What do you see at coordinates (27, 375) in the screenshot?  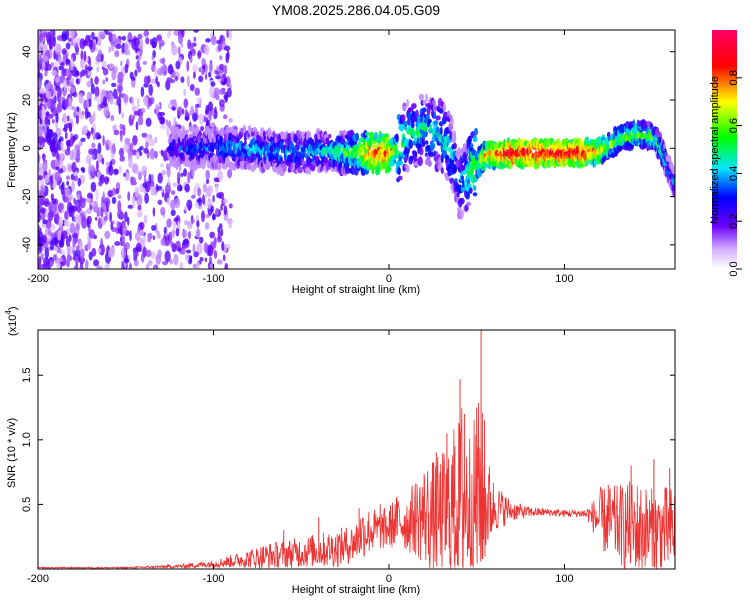 I see `y-tick-label: 1.5` at bounding box center [27, 375].